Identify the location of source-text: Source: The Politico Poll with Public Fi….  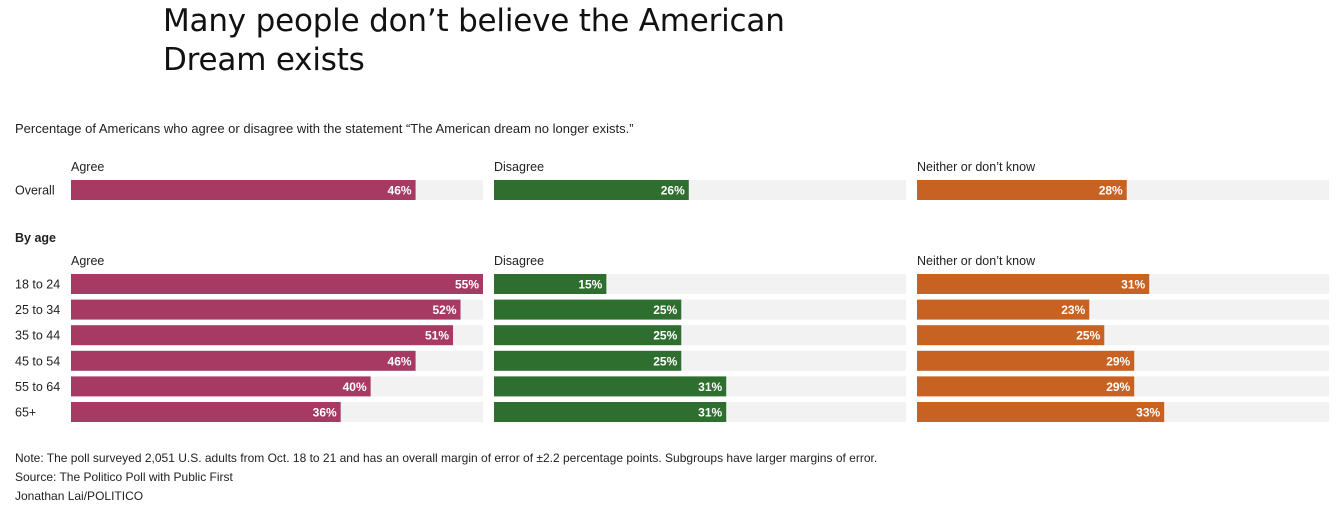
(124, 477).